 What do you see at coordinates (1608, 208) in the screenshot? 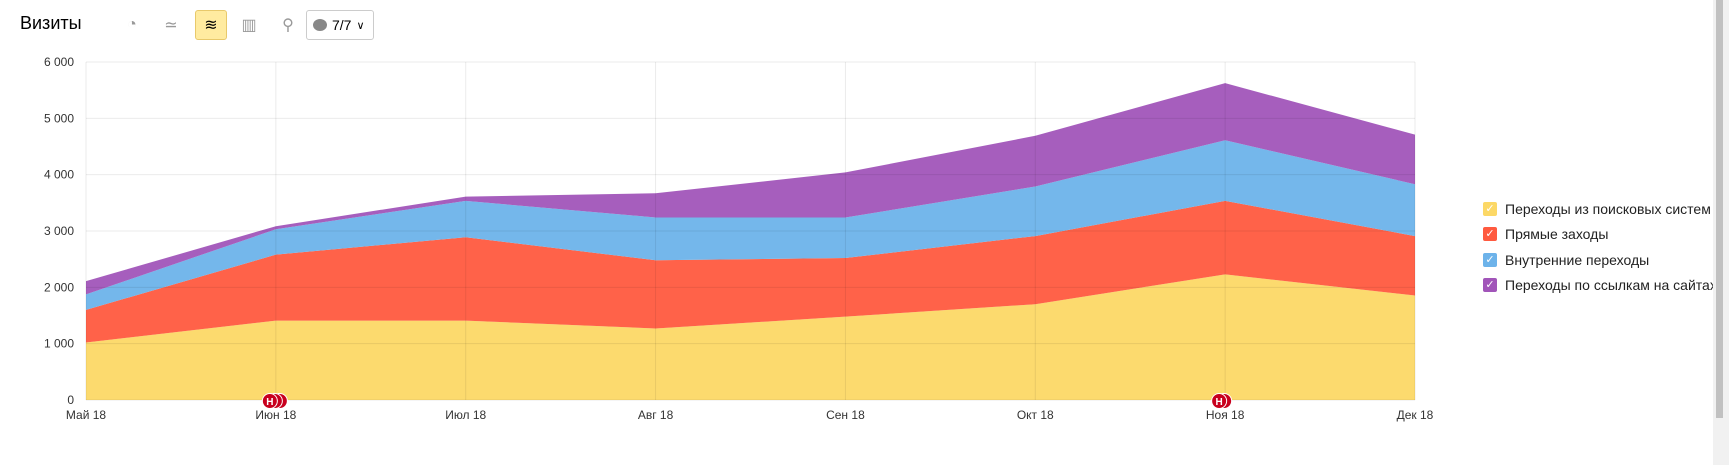
I see `legend-label: Переходы из поисковых систем` at bounding box center [1608, 208].